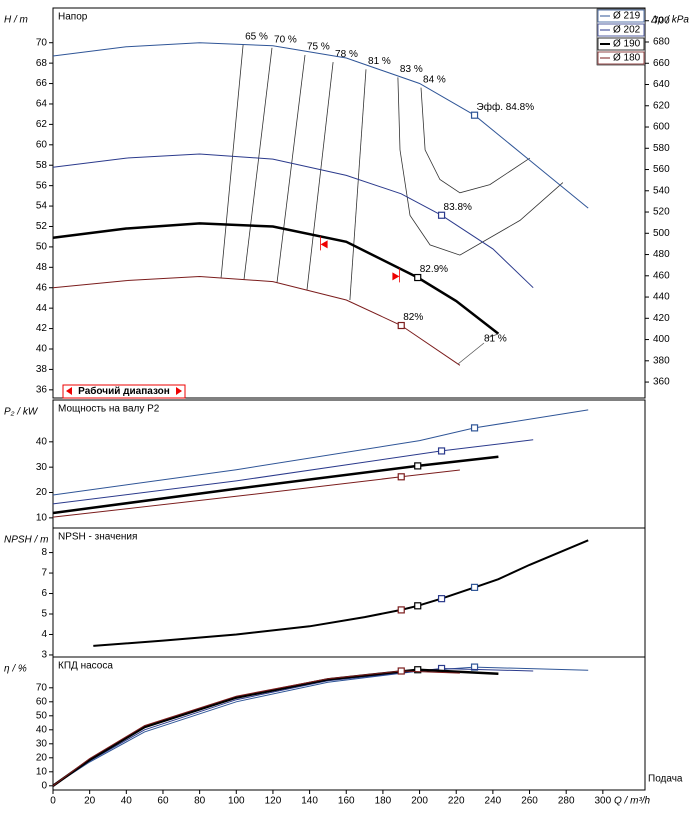 The image size is (694, 814). I want to click on y-tick-label: 5, so click(44, 614).